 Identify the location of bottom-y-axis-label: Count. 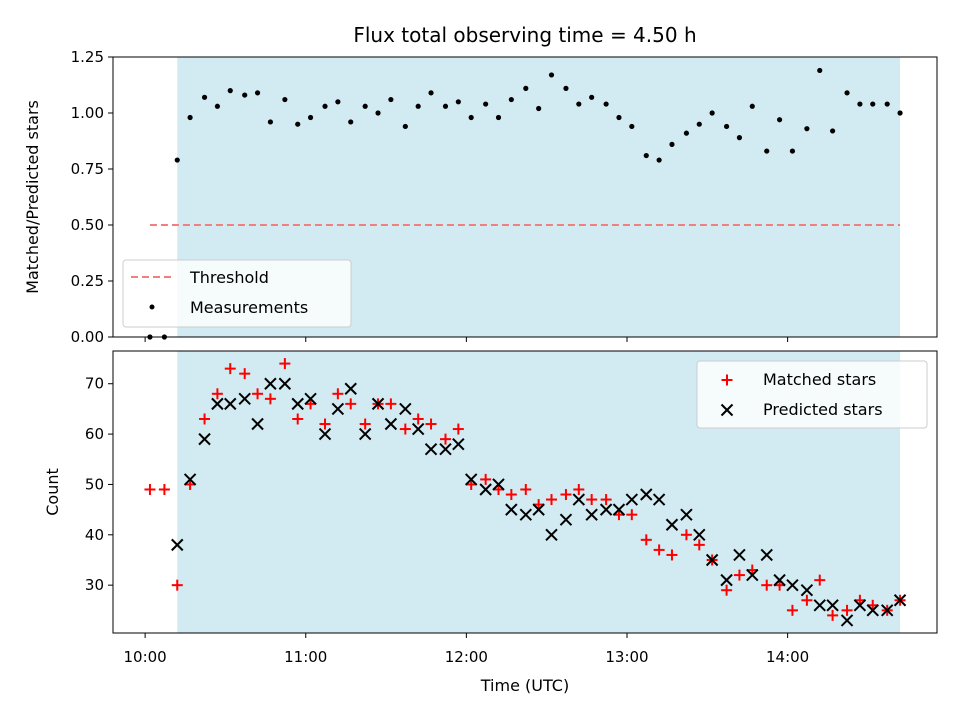
(52, 492).